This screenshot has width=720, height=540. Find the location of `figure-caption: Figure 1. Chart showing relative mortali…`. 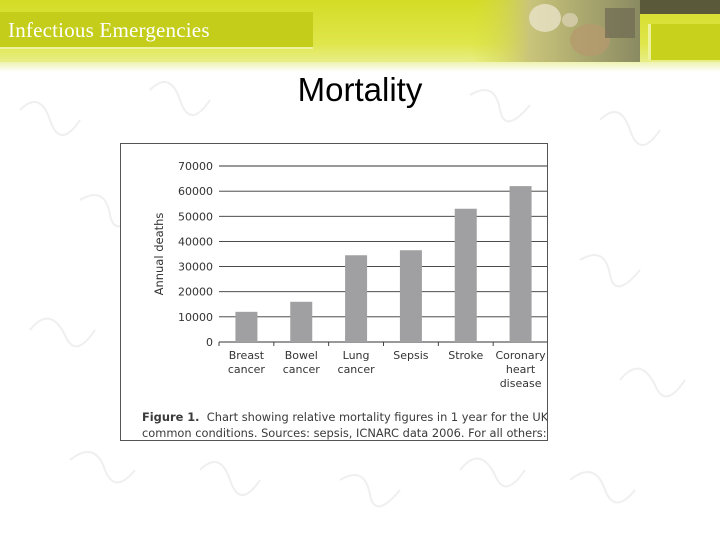

figure-caption: Figure 1. Chart showing relative mortali… is located at coordinates (345, 424).